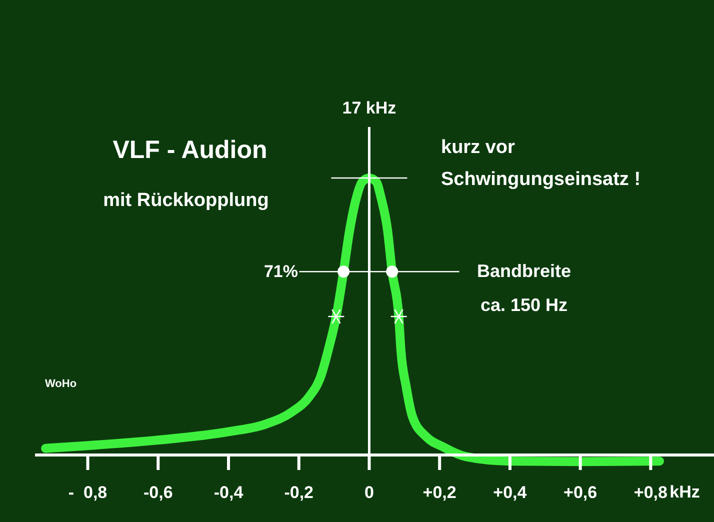 Image resolution: width=714 pixels, height=522 pixels. I want to click on annotation: kurz vor Schwingungseinsatz !, so click(541, 163).